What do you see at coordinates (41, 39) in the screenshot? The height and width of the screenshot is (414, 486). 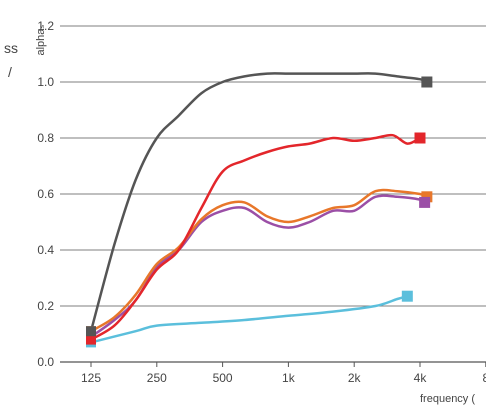 I see `y-axis-label: alphaₛ` at bounding box center [41, 39].